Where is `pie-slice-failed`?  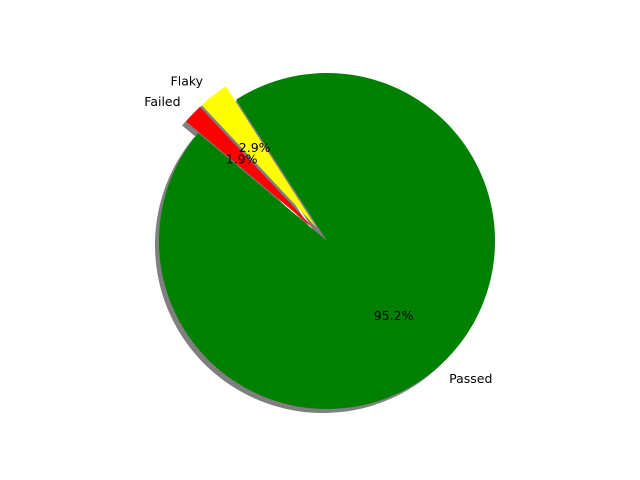 pie-slice-failed is located at coordinates (250, 168).